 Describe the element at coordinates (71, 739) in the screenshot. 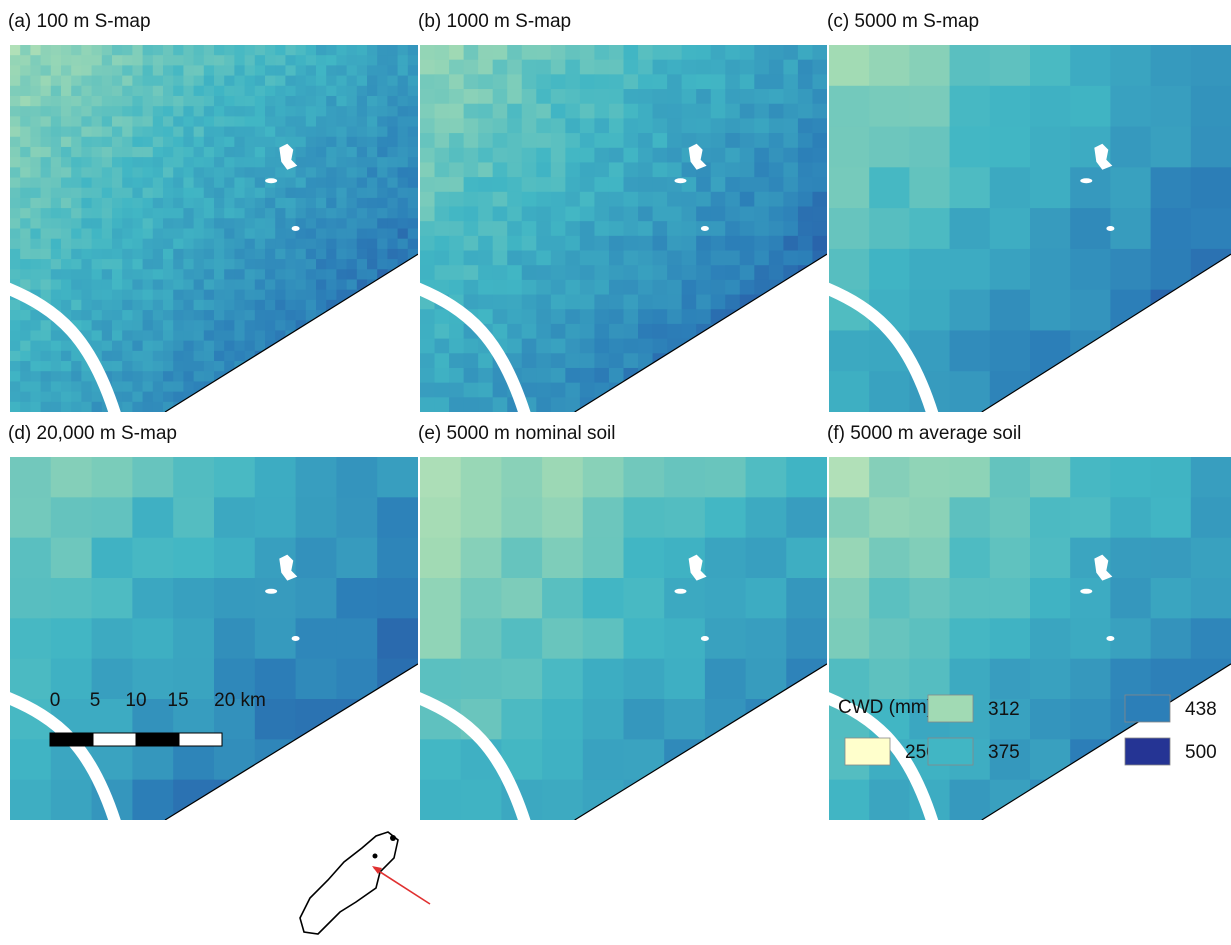

I see `scale-segment` at that location.